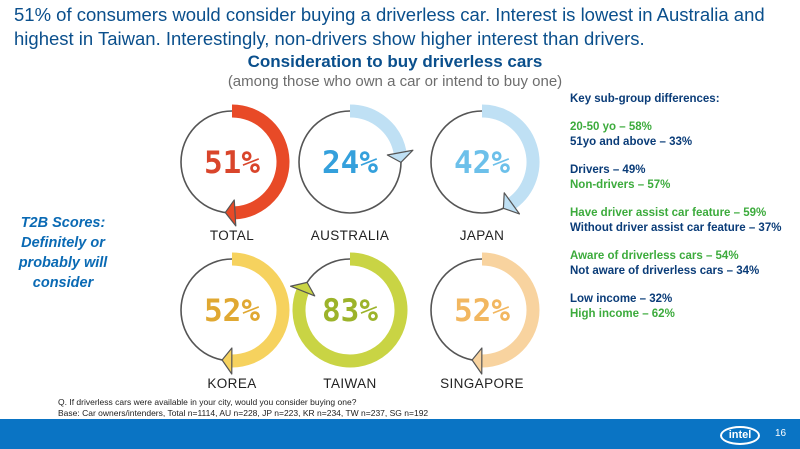 The height and width of the screenshot is (449, 800). Describe the element at coordinates (232, 163) in the screenshot. I see `donut-value-label: 51%` at that location.